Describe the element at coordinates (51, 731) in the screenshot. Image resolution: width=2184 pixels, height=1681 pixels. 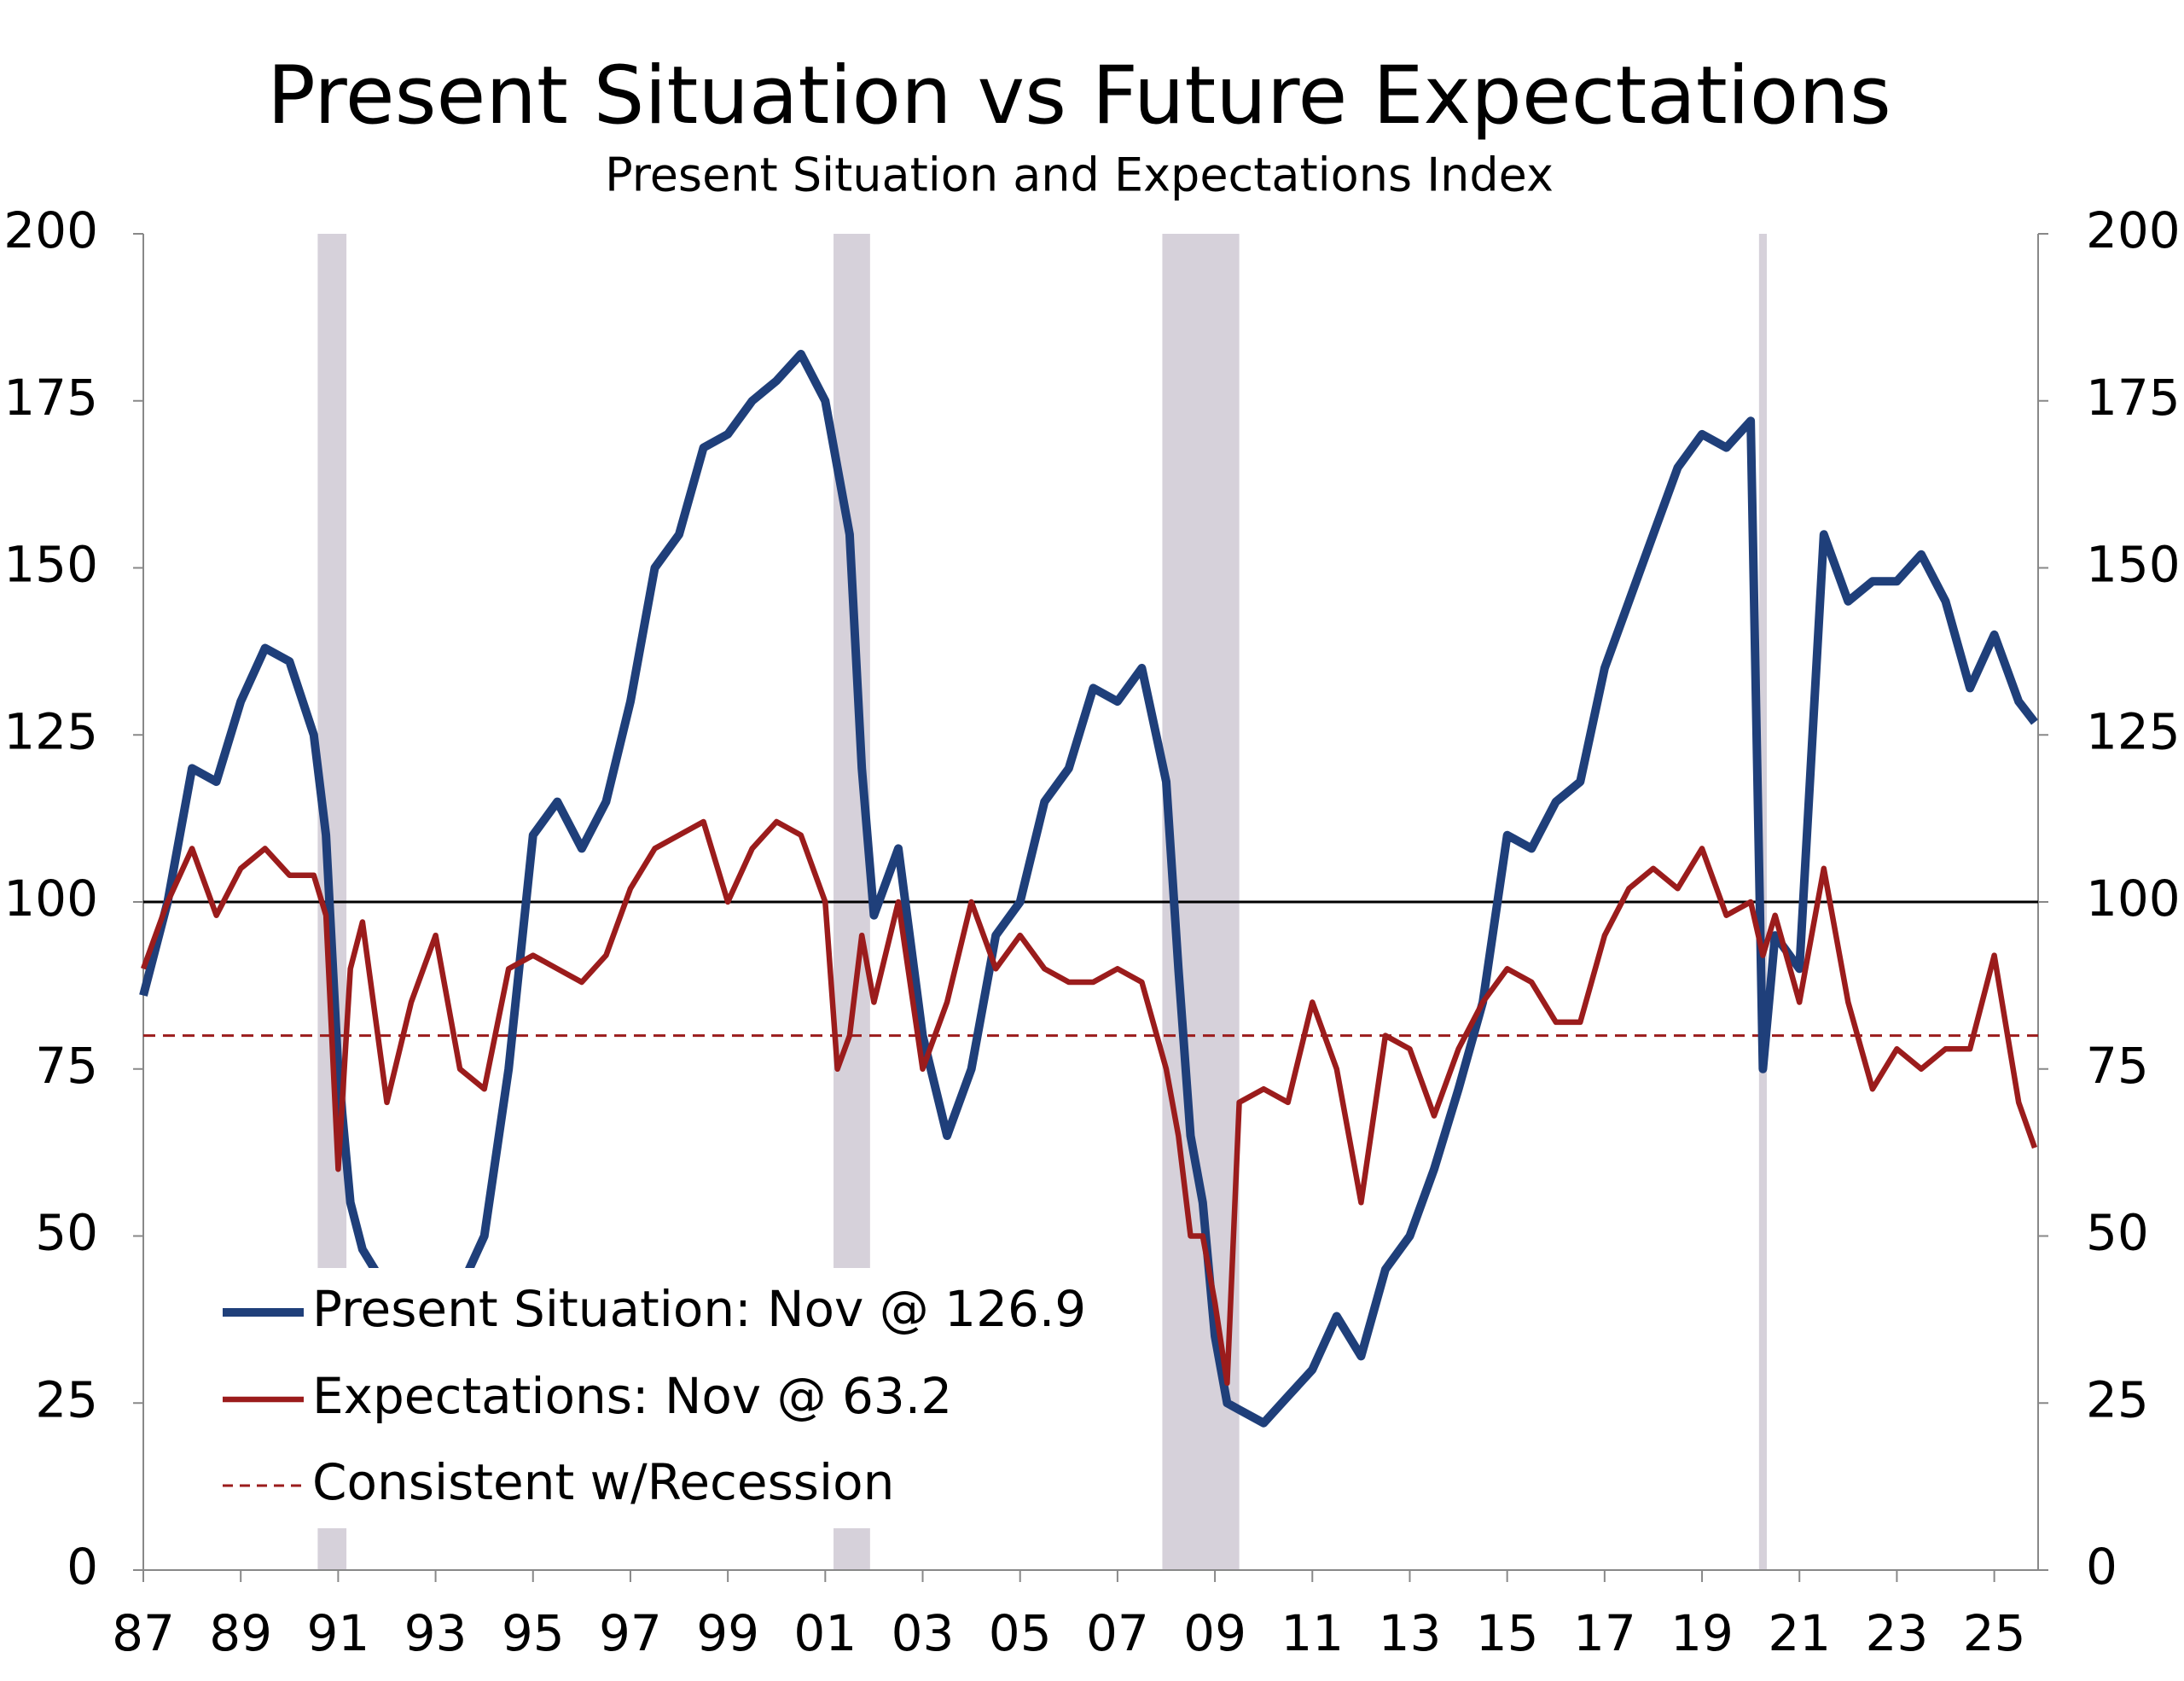
I see `y-tick-label: 125` at that location.